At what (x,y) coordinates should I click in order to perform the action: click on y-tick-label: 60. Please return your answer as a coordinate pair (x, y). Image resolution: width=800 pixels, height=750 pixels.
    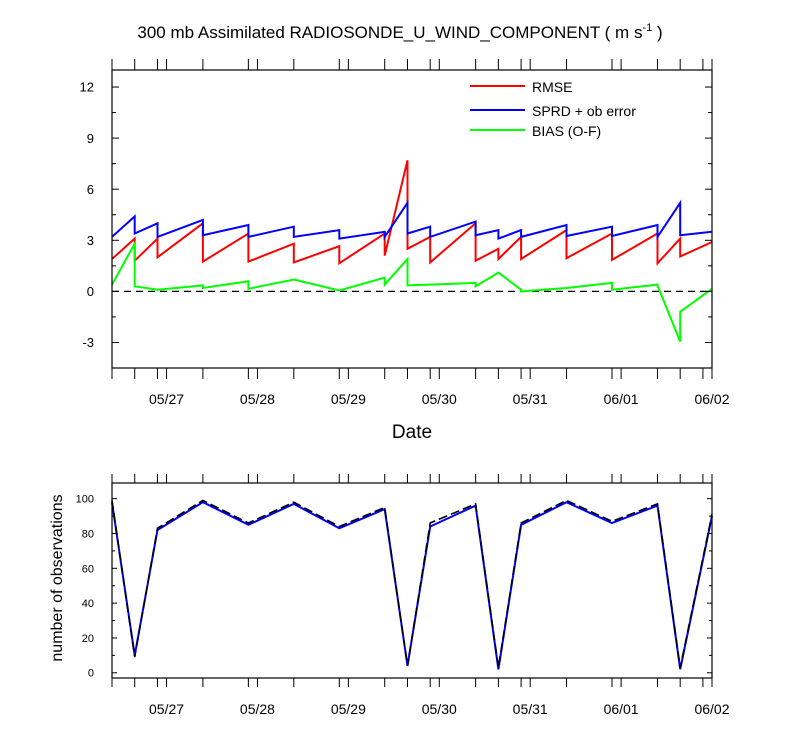
    Looking at the image, I should click on (88, 569).